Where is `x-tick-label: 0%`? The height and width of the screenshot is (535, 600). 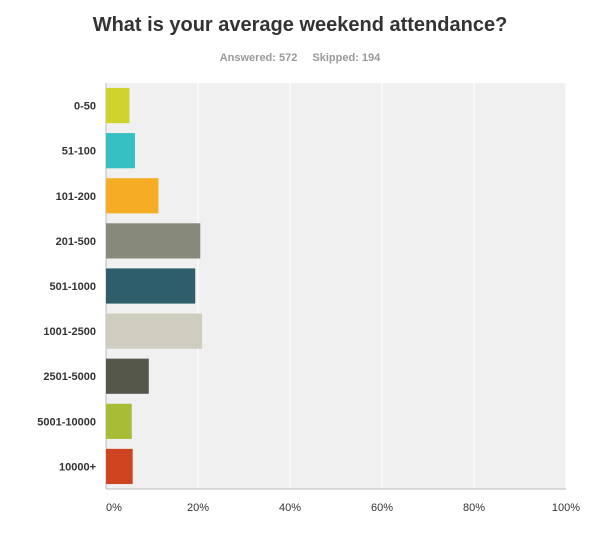
x-tick-label: 0% is located at coordinates (114, 508).